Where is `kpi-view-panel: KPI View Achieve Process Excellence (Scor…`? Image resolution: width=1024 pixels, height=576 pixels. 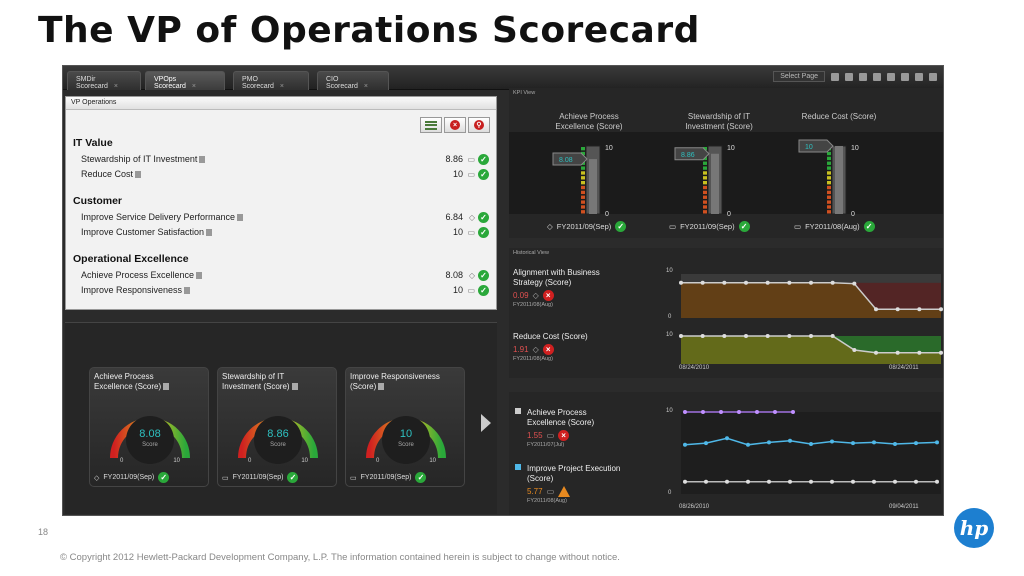
kpi-view-panel: KPI View Achieve Process Excellence (Scor… is located at coordinates (726, 163).